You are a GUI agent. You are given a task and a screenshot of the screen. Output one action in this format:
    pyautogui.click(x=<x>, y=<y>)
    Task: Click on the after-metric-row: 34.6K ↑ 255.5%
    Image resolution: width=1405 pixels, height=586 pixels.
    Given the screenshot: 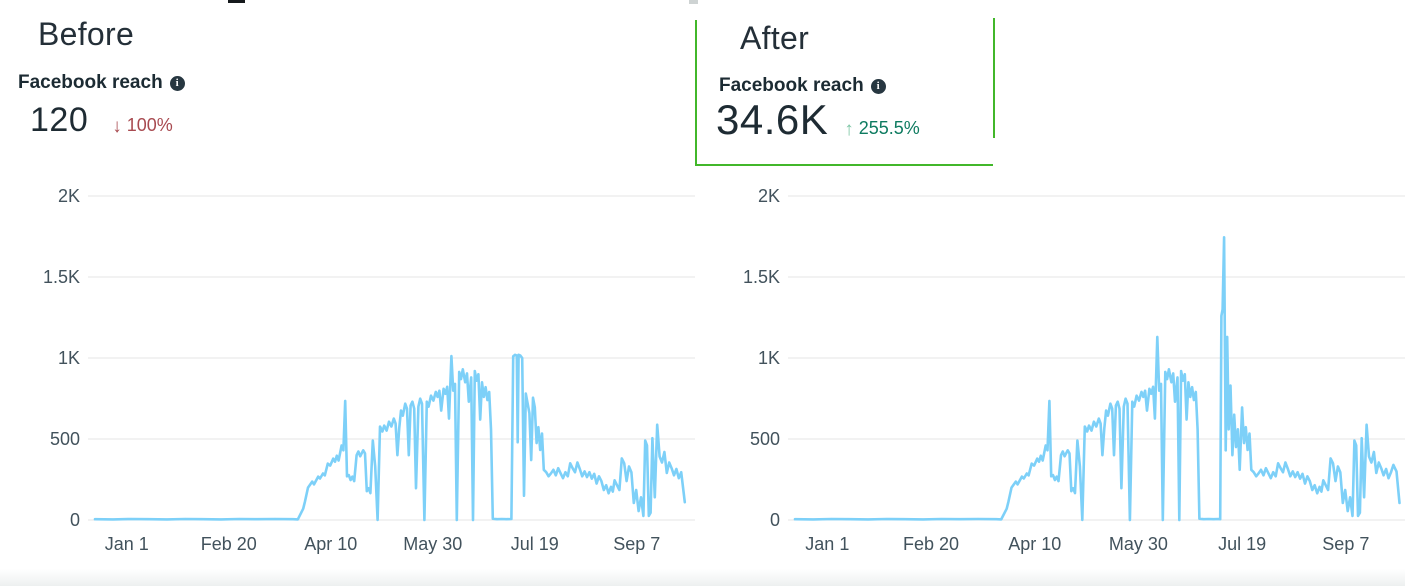 What is the action you would take?
    pyautogui.click(x=818, y=120)
    